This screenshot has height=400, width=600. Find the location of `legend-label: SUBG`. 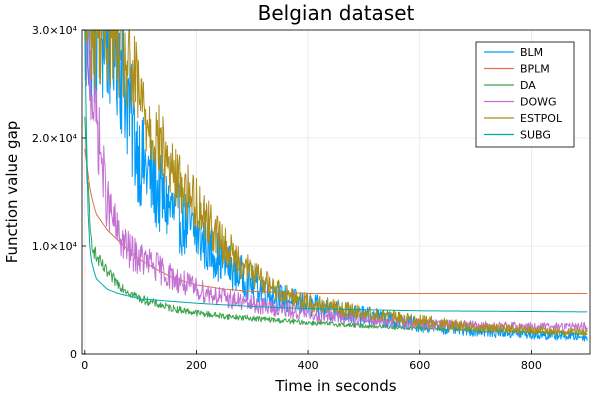

legend-label: SUBG is located at coordinates (535, 135).